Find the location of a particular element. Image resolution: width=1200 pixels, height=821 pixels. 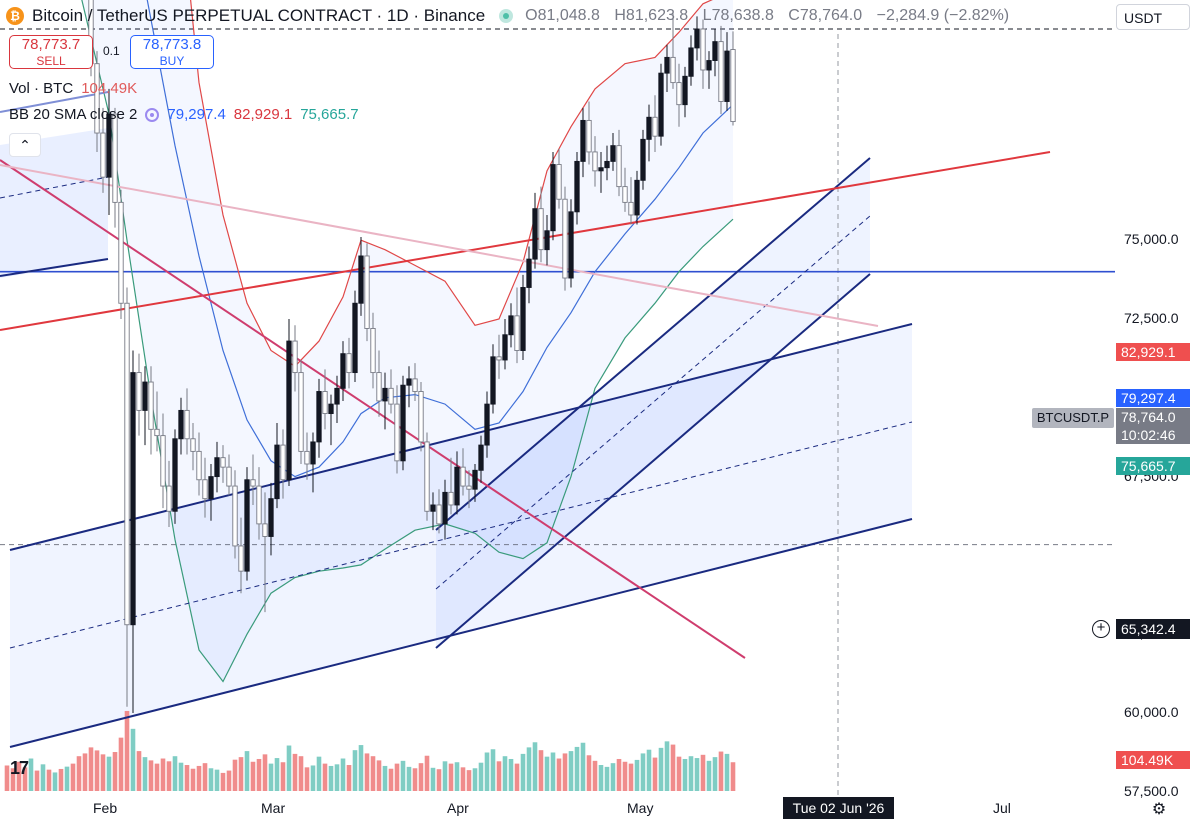

tradingview-logo-icon: 17 is located at coordinates (19, 768).